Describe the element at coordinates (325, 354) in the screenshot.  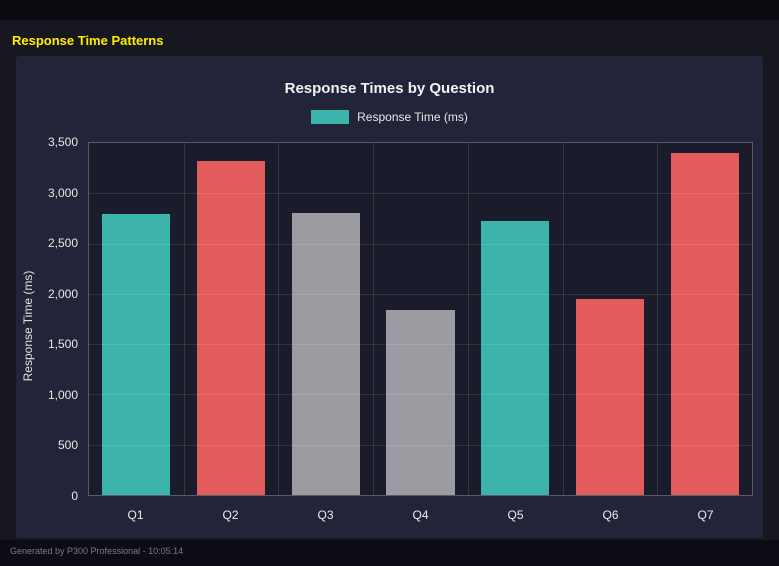
I see `bar-q3` at that location.